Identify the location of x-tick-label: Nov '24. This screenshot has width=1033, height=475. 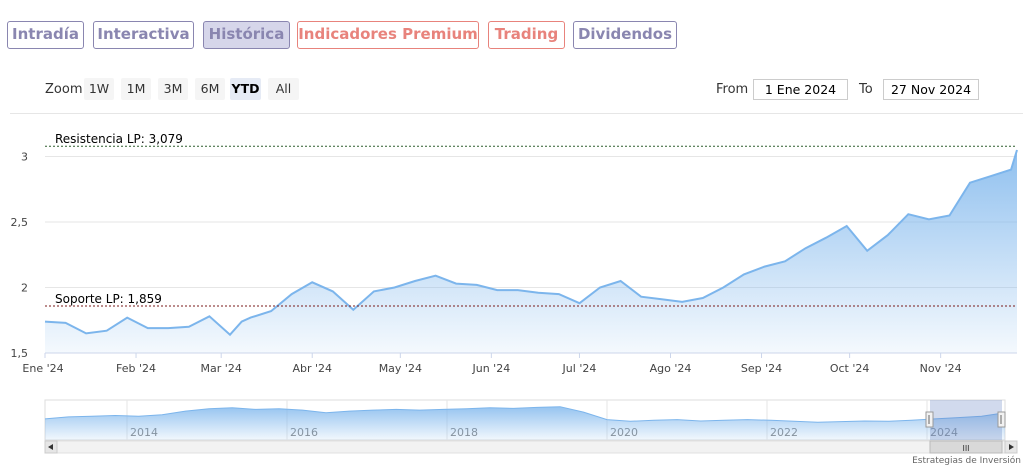
(941, 368).